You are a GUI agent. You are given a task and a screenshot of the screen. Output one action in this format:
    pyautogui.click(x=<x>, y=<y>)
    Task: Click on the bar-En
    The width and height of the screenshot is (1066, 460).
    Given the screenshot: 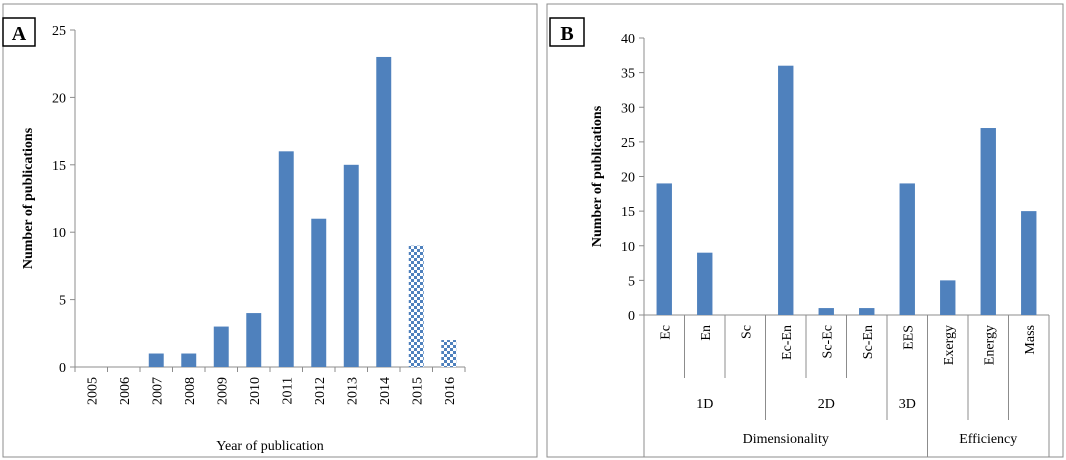 What is the action you would take?
    pyautogui.click(x=705, y=283)
    